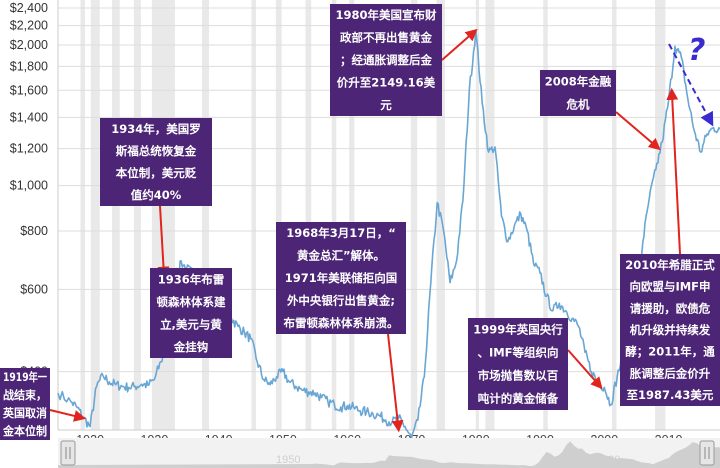 Image resolution: width=720 pixels, height=468 pixels. What do you see at coordinates (341, 323) in the screenshot?
I see `annotation-line: 布雷顿森林体系崩溃。` at bounding box center [341, 323].